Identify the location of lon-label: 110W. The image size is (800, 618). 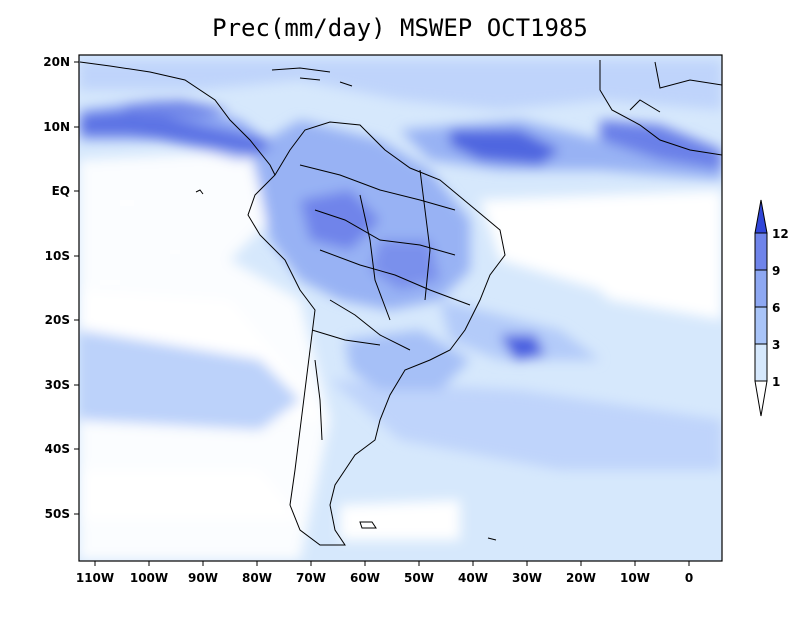
(95, 578).